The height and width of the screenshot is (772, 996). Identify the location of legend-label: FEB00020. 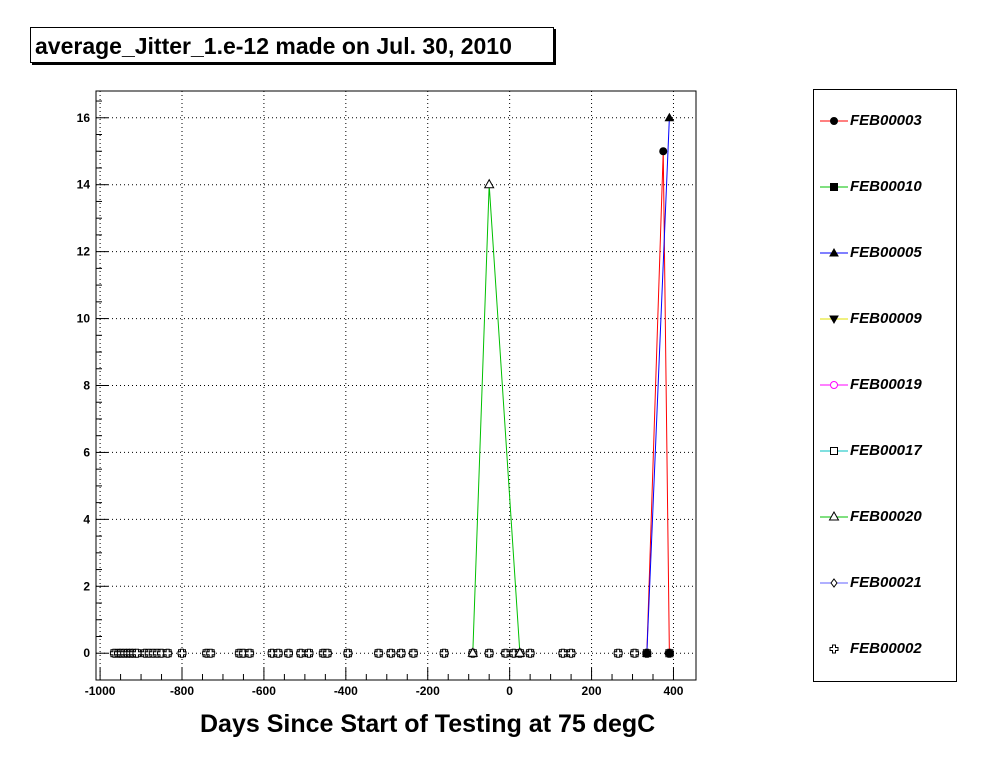
(886, 516).